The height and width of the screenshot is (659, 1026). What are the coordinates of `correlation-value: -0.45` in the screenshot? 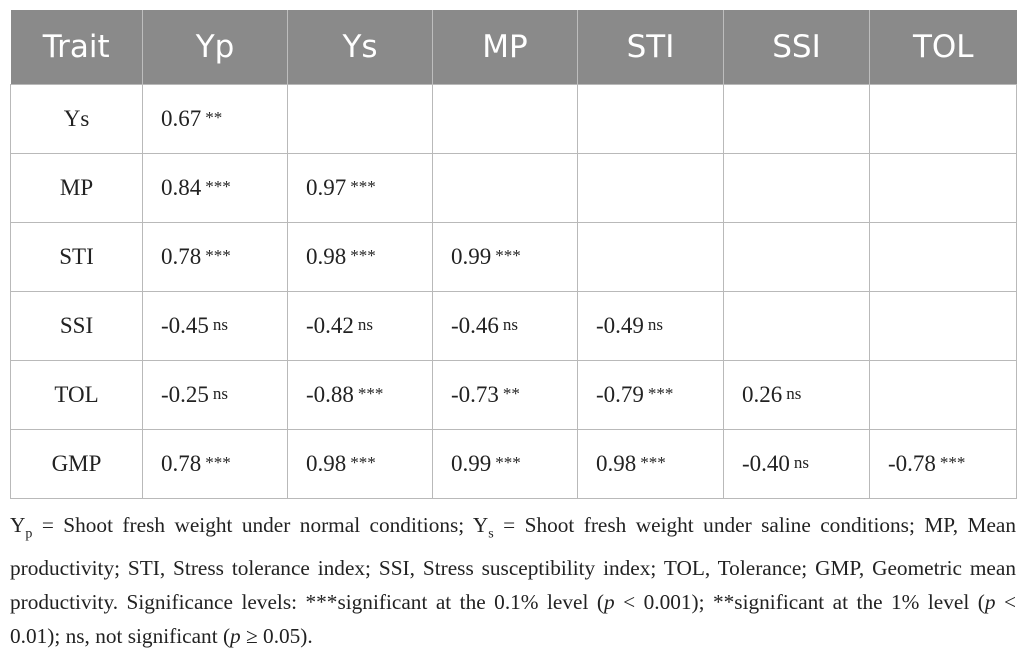 It's located at (185, 325).